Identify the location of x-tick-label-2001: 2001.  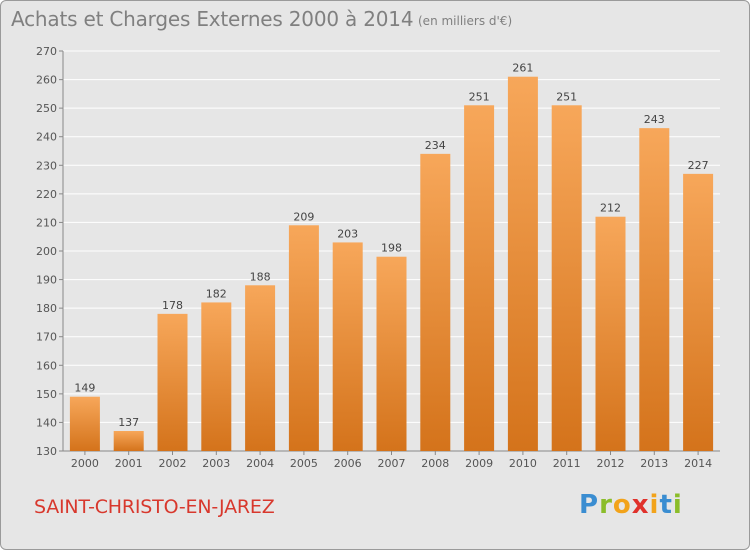
(129, 463).